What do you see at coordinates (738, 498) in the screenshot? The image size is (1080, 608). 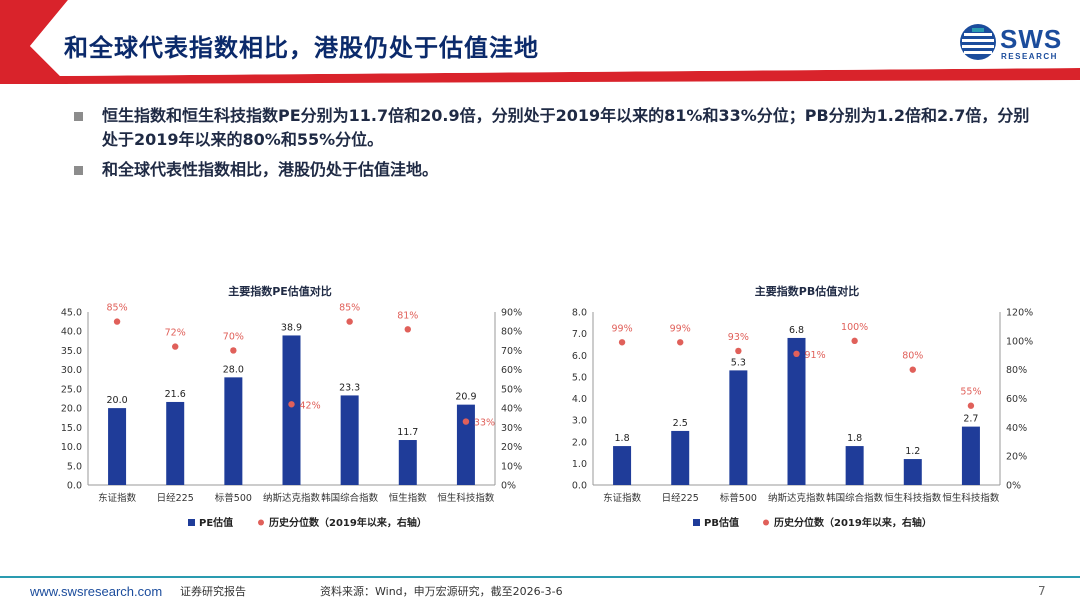 I see `category-label: 标普500` at bounding box center [738, 498].